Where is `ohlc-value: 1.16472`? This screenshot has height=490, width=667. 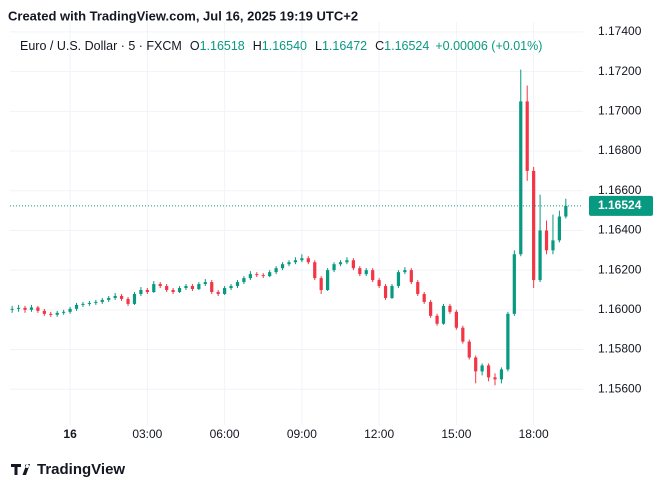
ohlc-value: 1.16472 is located at coordinates (344, 46).